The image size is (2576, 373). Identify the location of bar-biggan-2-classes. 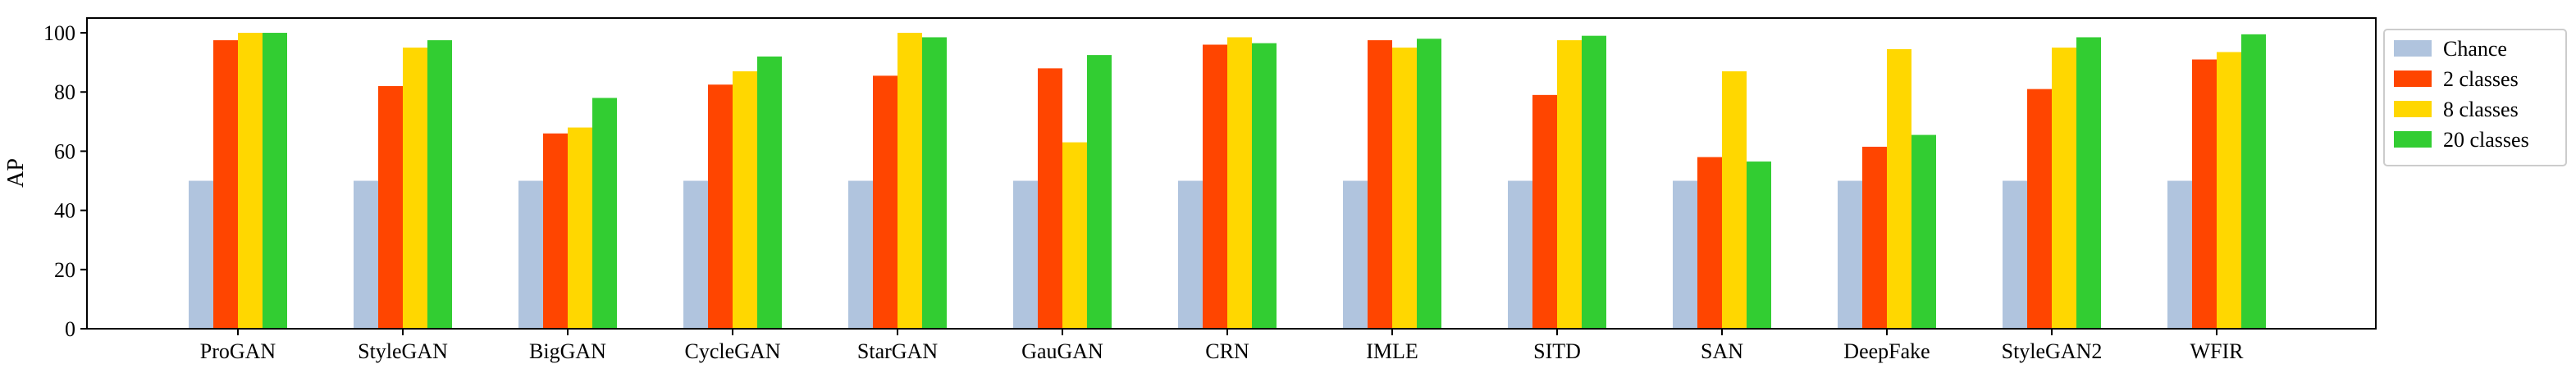
(556, 231).